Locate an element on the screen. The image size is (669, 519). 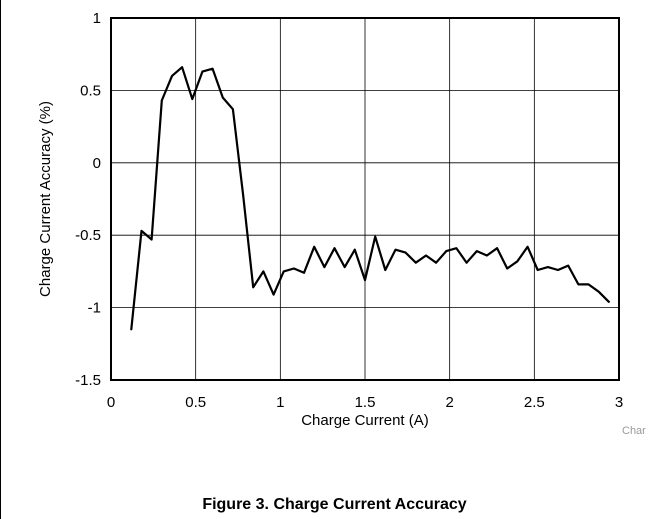
y-tick-label: -0.5 is located at coordinates (88, 235).